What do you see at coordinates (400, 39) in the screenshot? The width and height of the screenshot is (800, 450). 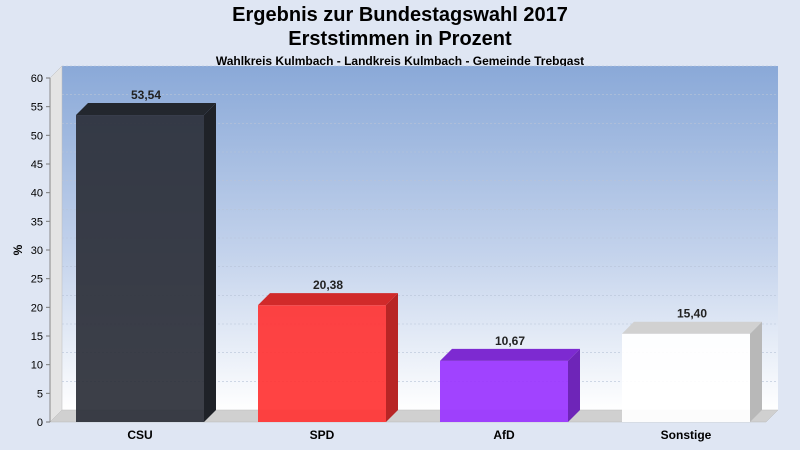 I see `chart-subtitle: Erststimmen in Prozent` at bounding box center [400, 39].